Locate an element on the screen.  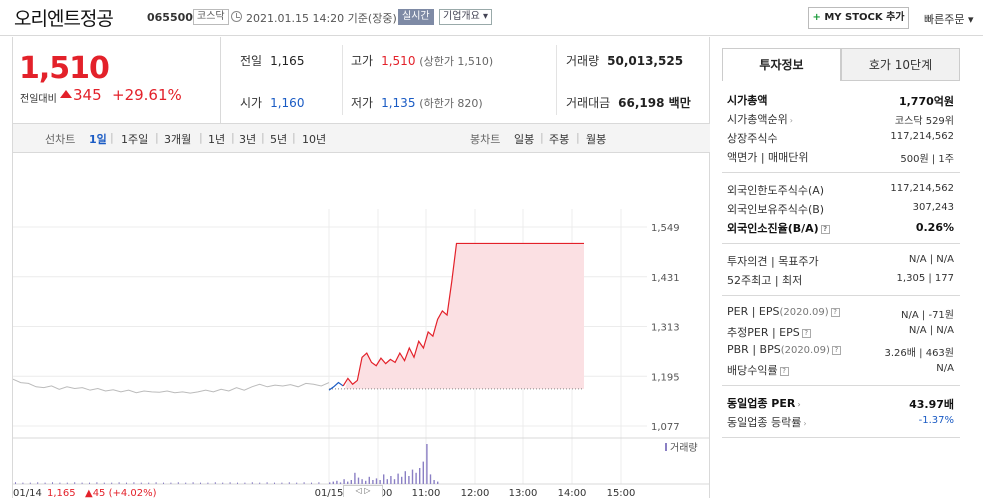
tab-investment-info: 투자정보 is located at coordinates (781, 64).